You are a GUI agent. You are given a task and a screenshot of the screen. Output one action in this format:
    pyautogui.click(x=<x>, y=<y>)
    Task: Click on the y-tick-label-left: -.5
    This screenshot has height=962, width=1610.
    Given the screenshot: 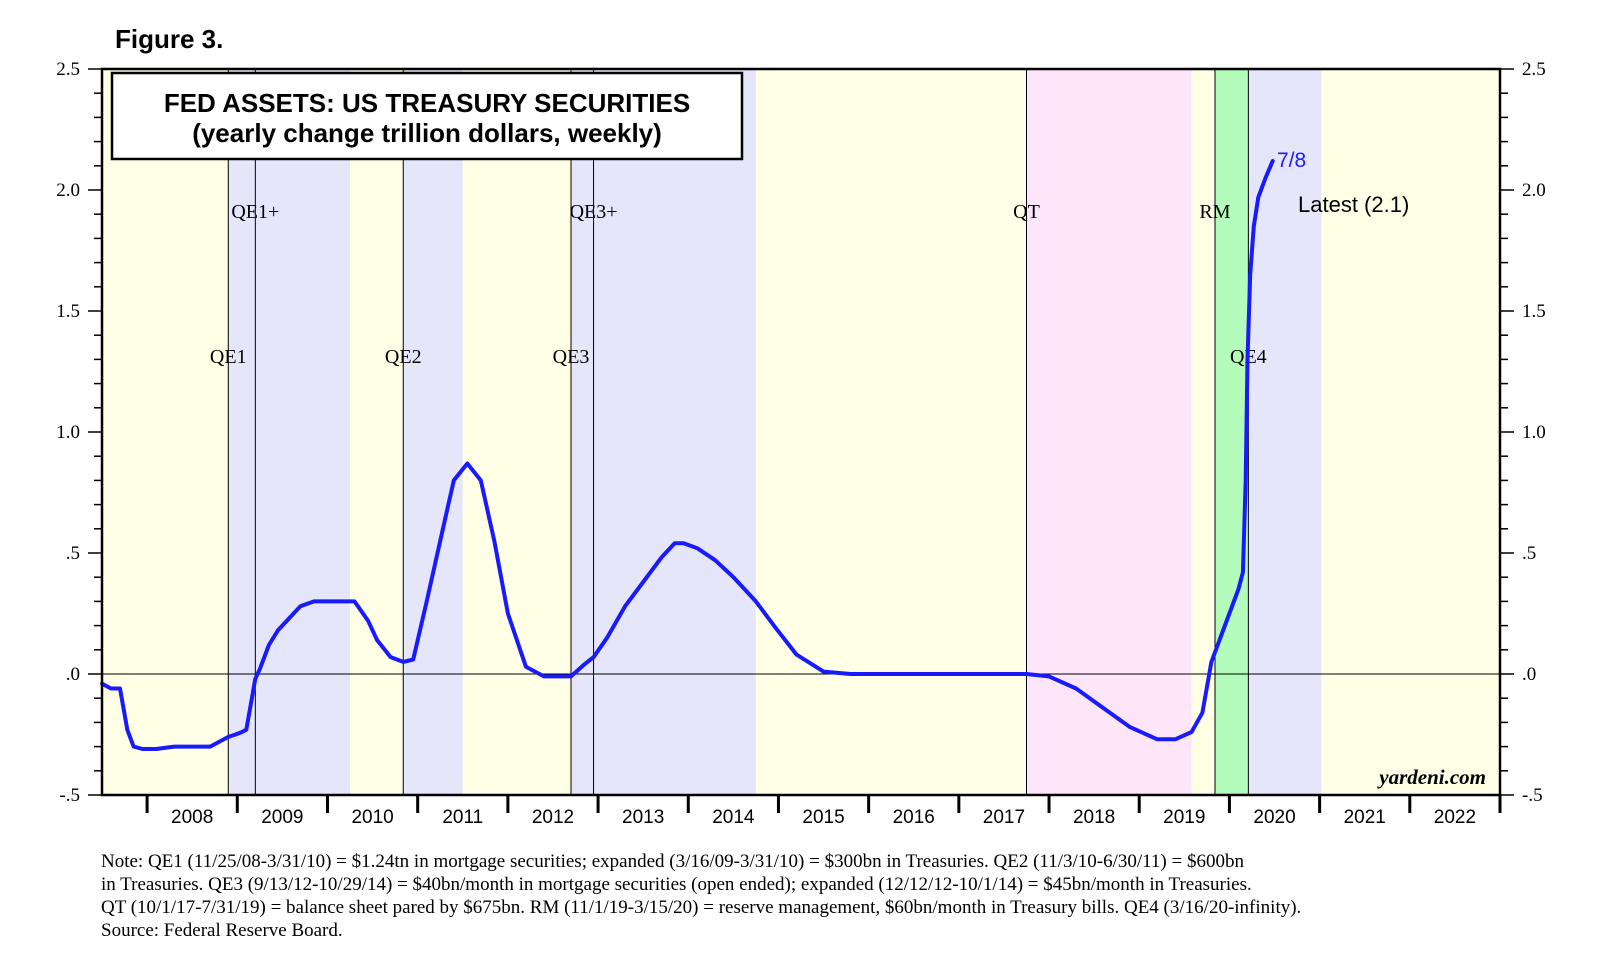 What is the action you would take?
    pyautogui.click(x=69, y=795)
    